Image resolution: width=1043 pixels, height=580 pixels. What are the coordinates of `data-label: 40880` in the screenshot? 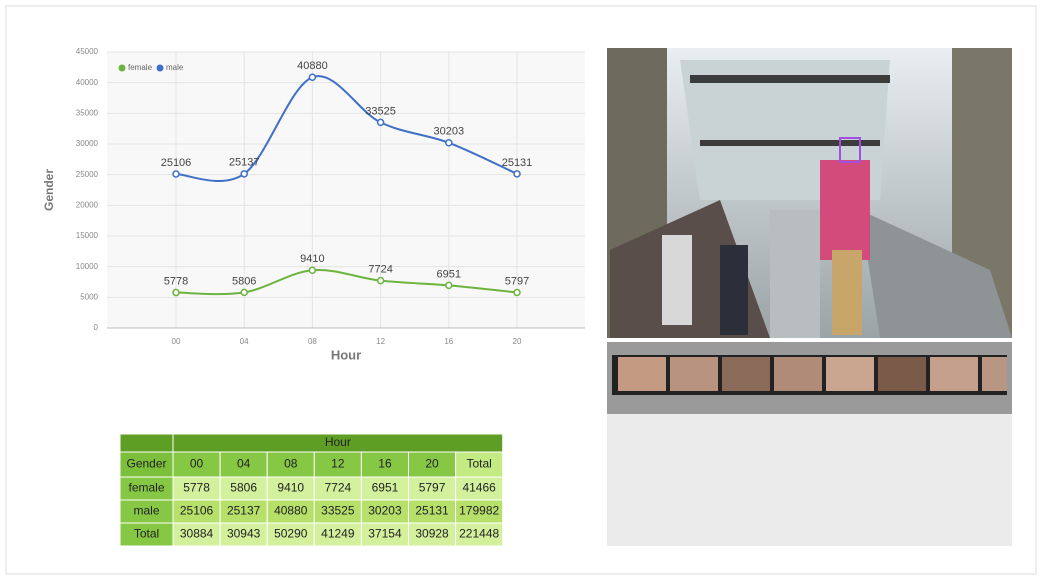 It's located at (312, 66).